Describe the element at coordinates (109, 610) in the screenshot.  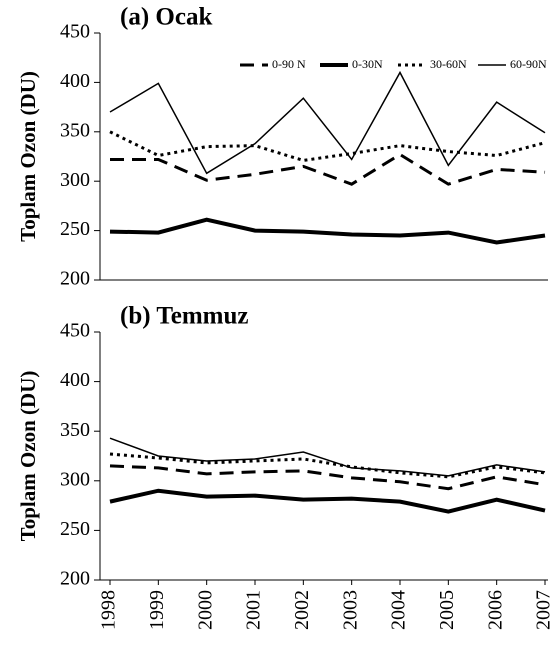
I see `x-tick-label: 1998` at that location.